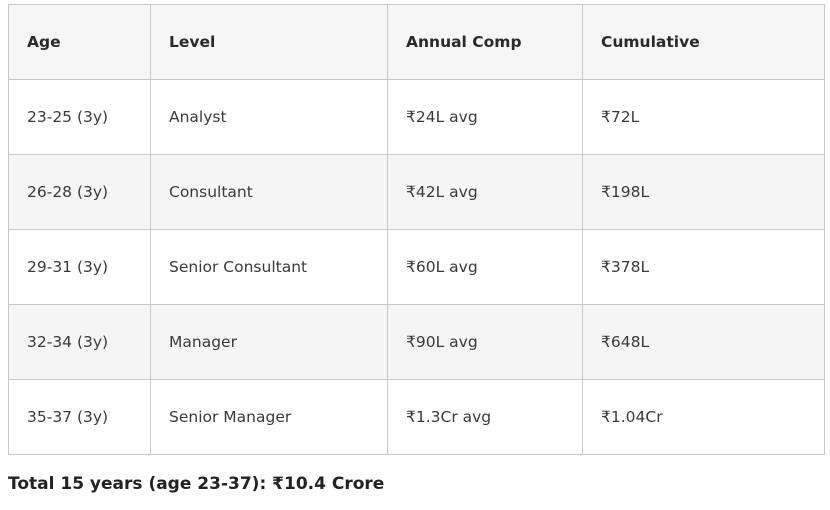 The image size is (830, 510). Describe the element at coordinates (485, 267) in the screenshot. I see `cell-annual-comp: ₹60L avg` at that location.